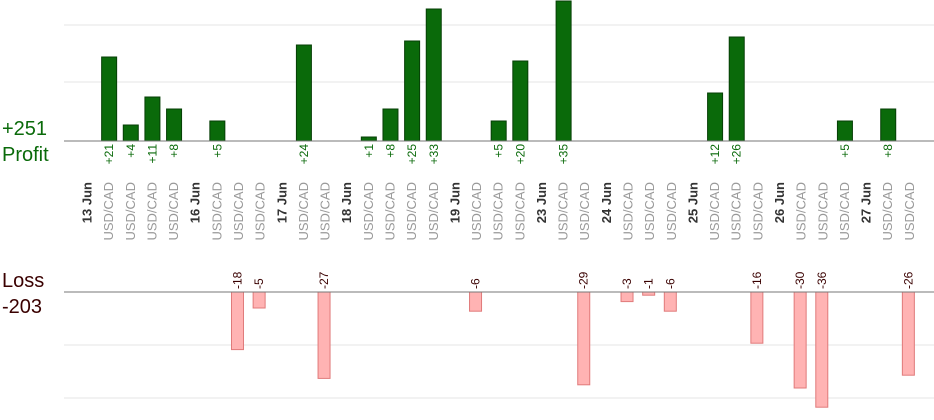 The image size is (934, 420). Describe the element at coordinates (606, 202) in the screenshot. I see `date-label: 24 Jun` at that location.